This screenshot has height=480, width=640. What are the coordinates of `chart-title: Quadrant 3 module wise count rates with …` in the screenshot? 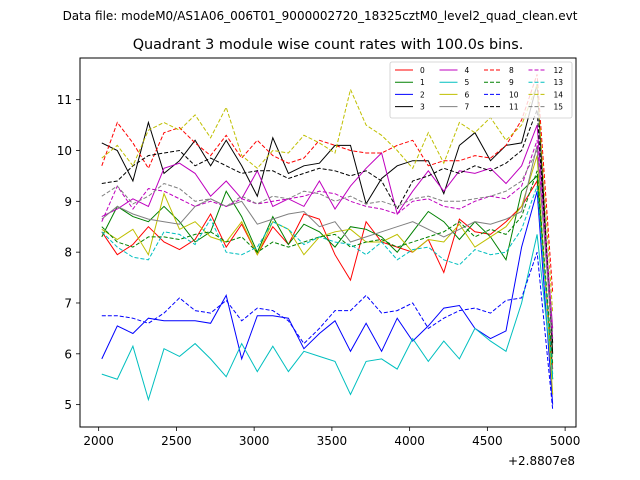 It's located at (328, 45).